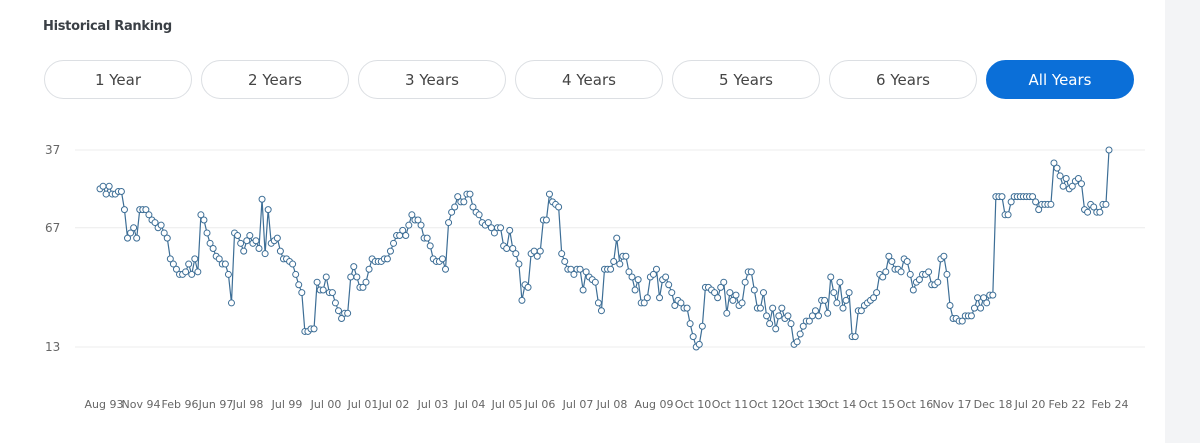 This screenshot has height=443, width=1200. What do you see at coordinates (578, 404) in the screenshot?
I see `x-tick-label: Jul 07` at bounding box center [578, 404].